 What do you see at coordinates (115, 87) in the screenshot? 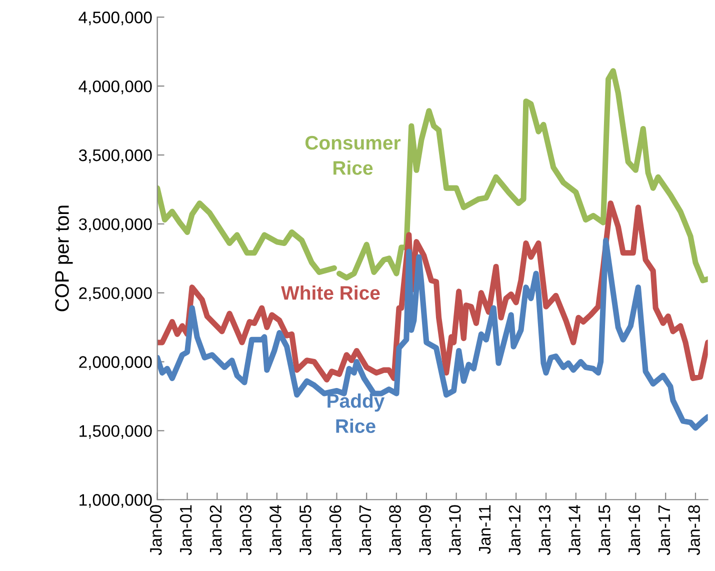
I see `y-tick-label: 4,000,000` at bounding box center [115, 87].